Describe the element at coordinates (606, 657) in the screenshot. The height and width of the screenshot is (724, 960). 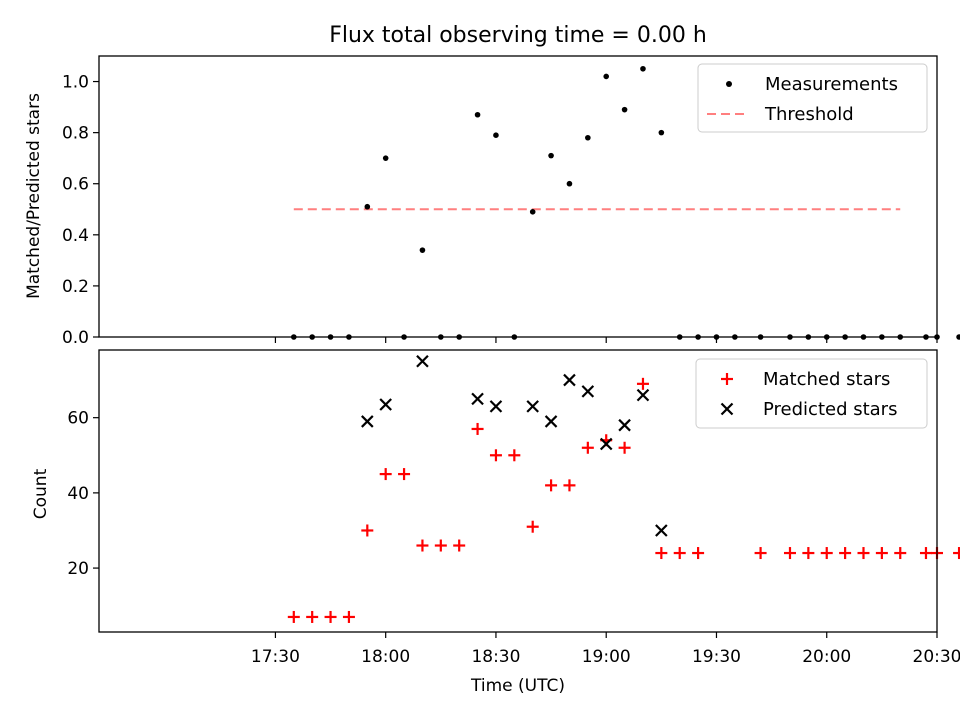
I see `x-tick-label: 19:00` at that location.